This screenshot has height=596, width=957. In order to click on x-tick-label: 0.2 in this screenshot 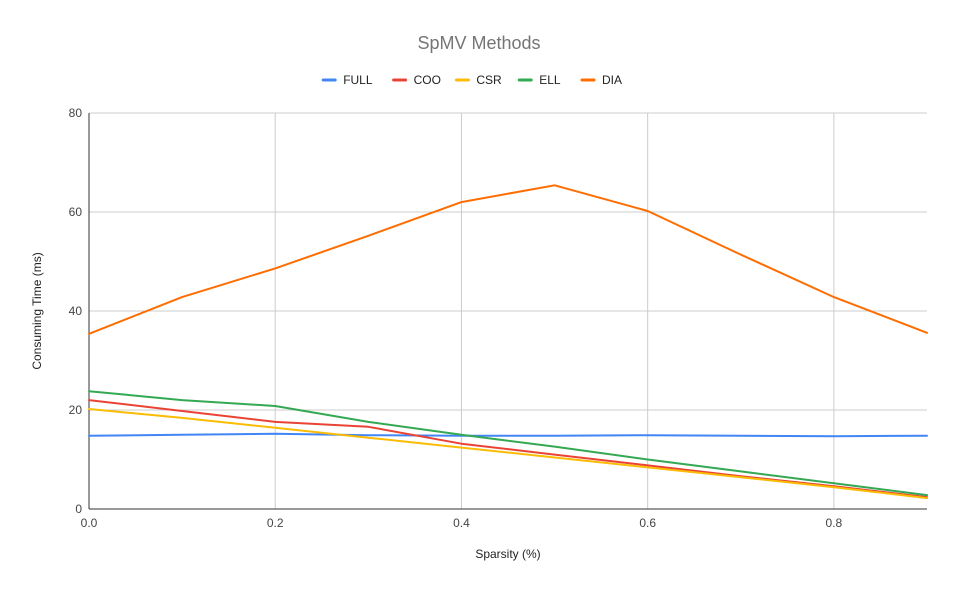, I will do `click(275, 523)`.